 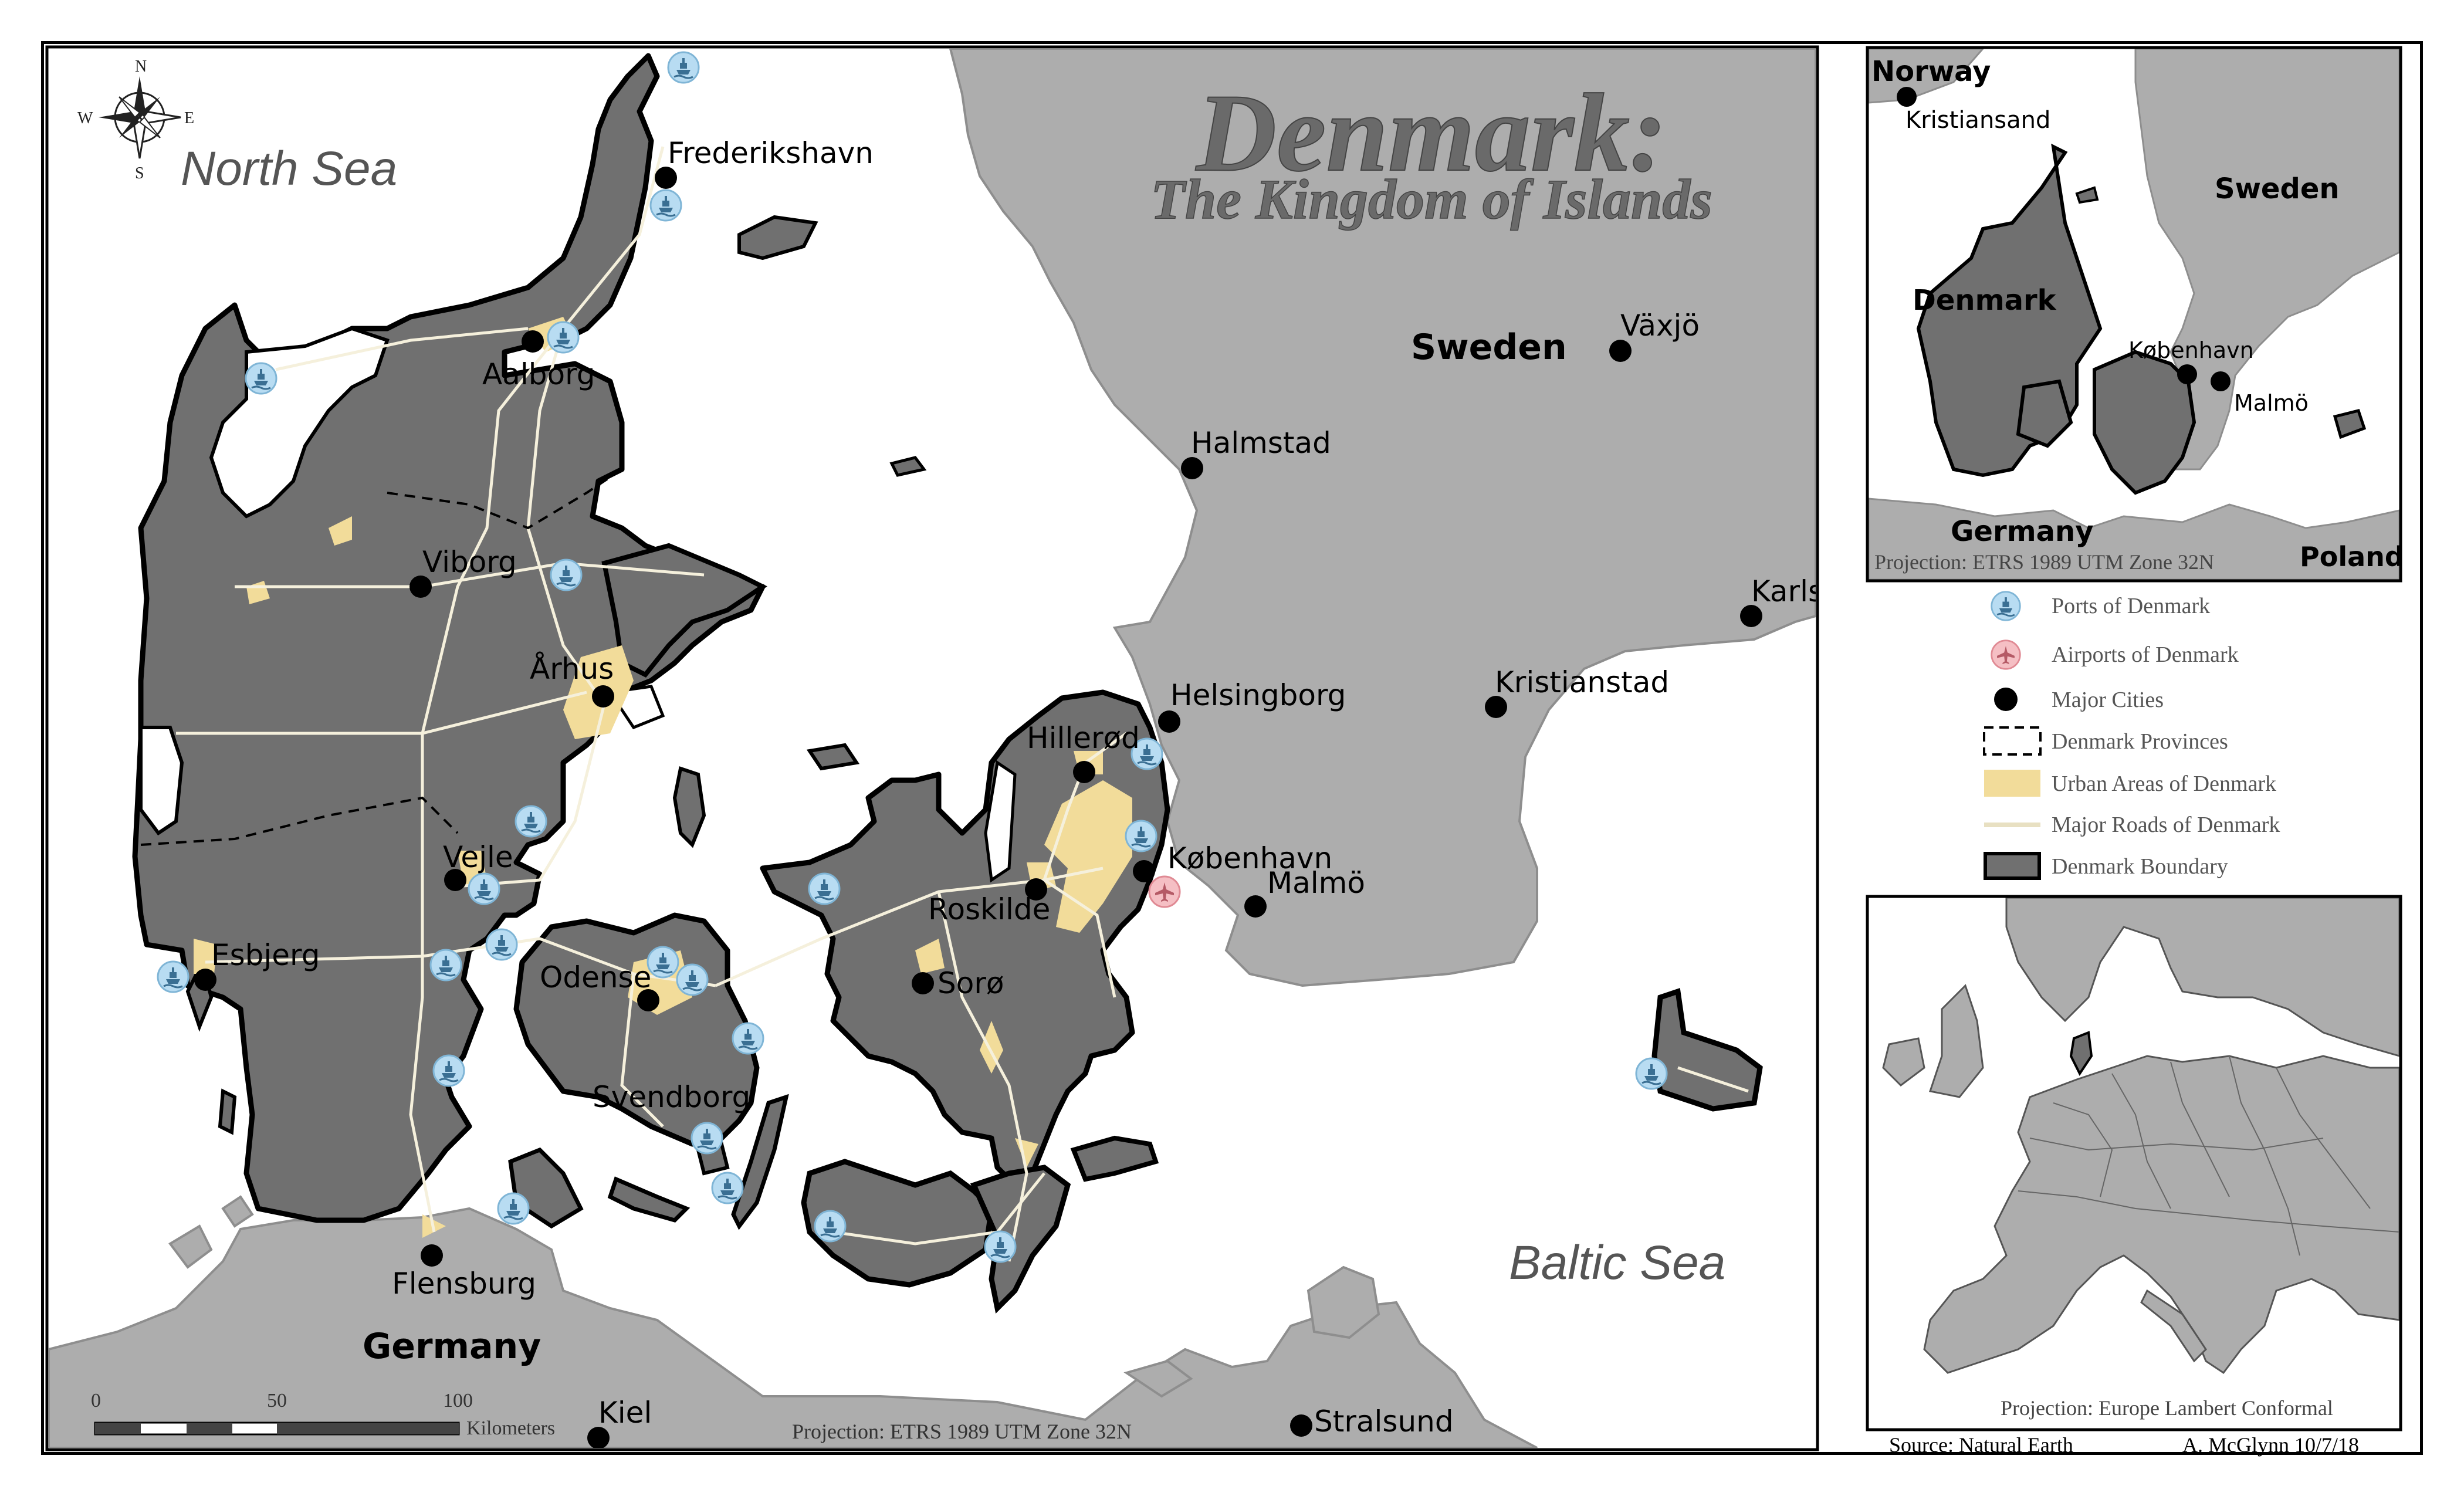 What do you see at coordinates (2167, 1408) in the screenshot?
I see `inset-europe-projection: Projection: Europe Lambert Conformal` at bounding box center [2167, 1408].